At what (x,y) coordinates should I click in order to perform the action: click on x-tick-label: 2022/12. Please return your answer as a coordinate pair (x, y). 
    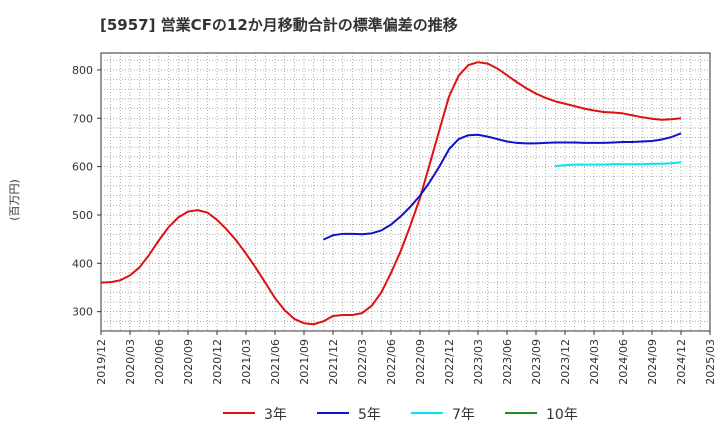
    Looking at the image, I should click on (449, 362).